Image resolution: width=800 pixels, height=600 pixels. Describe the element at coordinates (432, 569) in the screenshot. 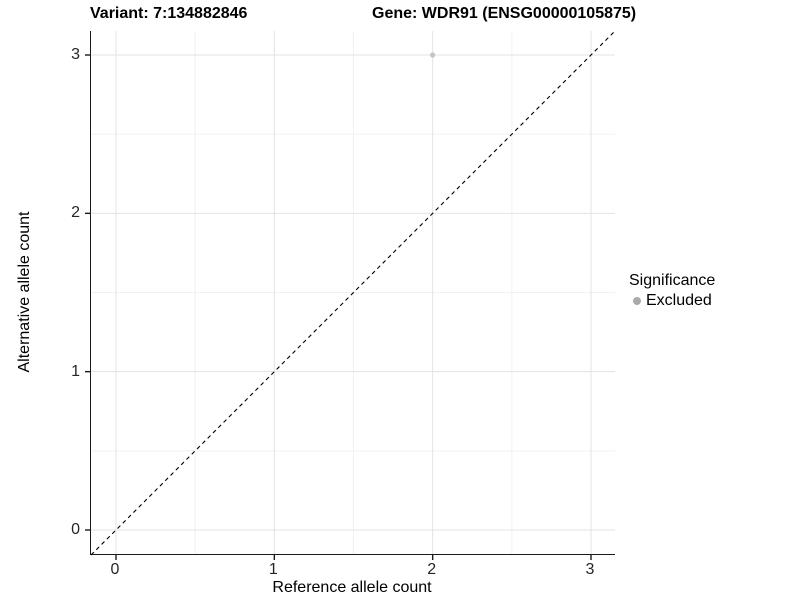

I see `x-tick-label: 2` at that location.